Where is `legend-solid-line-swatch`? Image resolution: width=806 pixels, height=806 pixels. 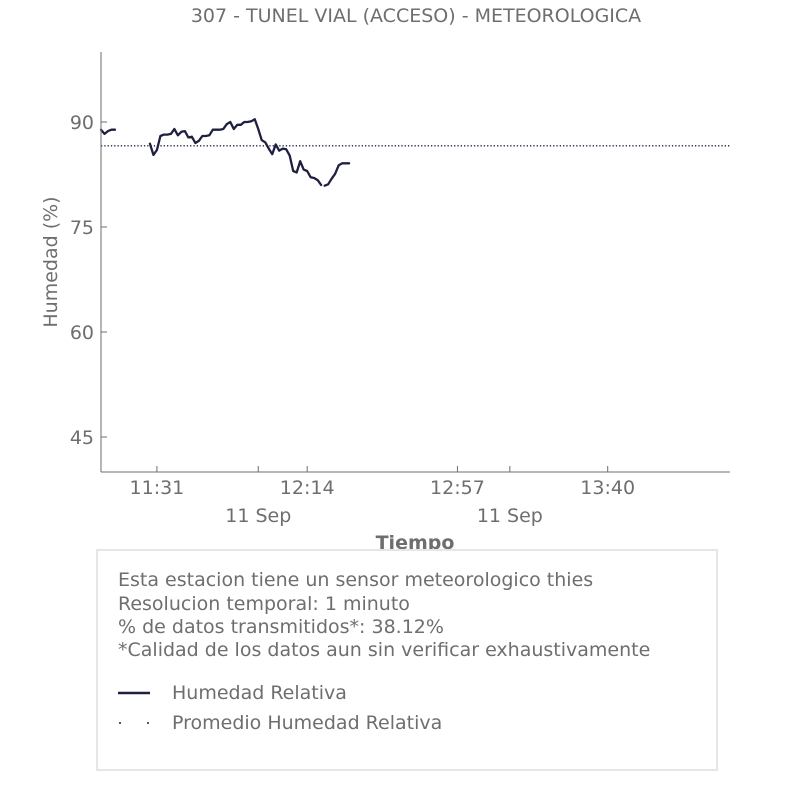
legend-solid-line-swatch is located at coordinates (134, 693).